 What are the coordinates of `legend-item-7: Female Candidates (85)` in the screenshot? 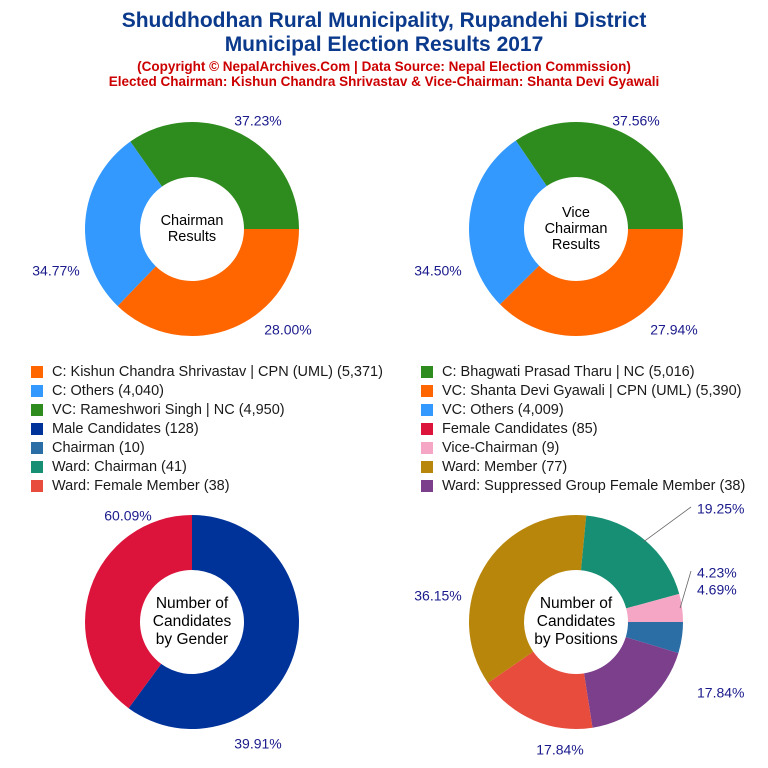 It's located at (509, 429).